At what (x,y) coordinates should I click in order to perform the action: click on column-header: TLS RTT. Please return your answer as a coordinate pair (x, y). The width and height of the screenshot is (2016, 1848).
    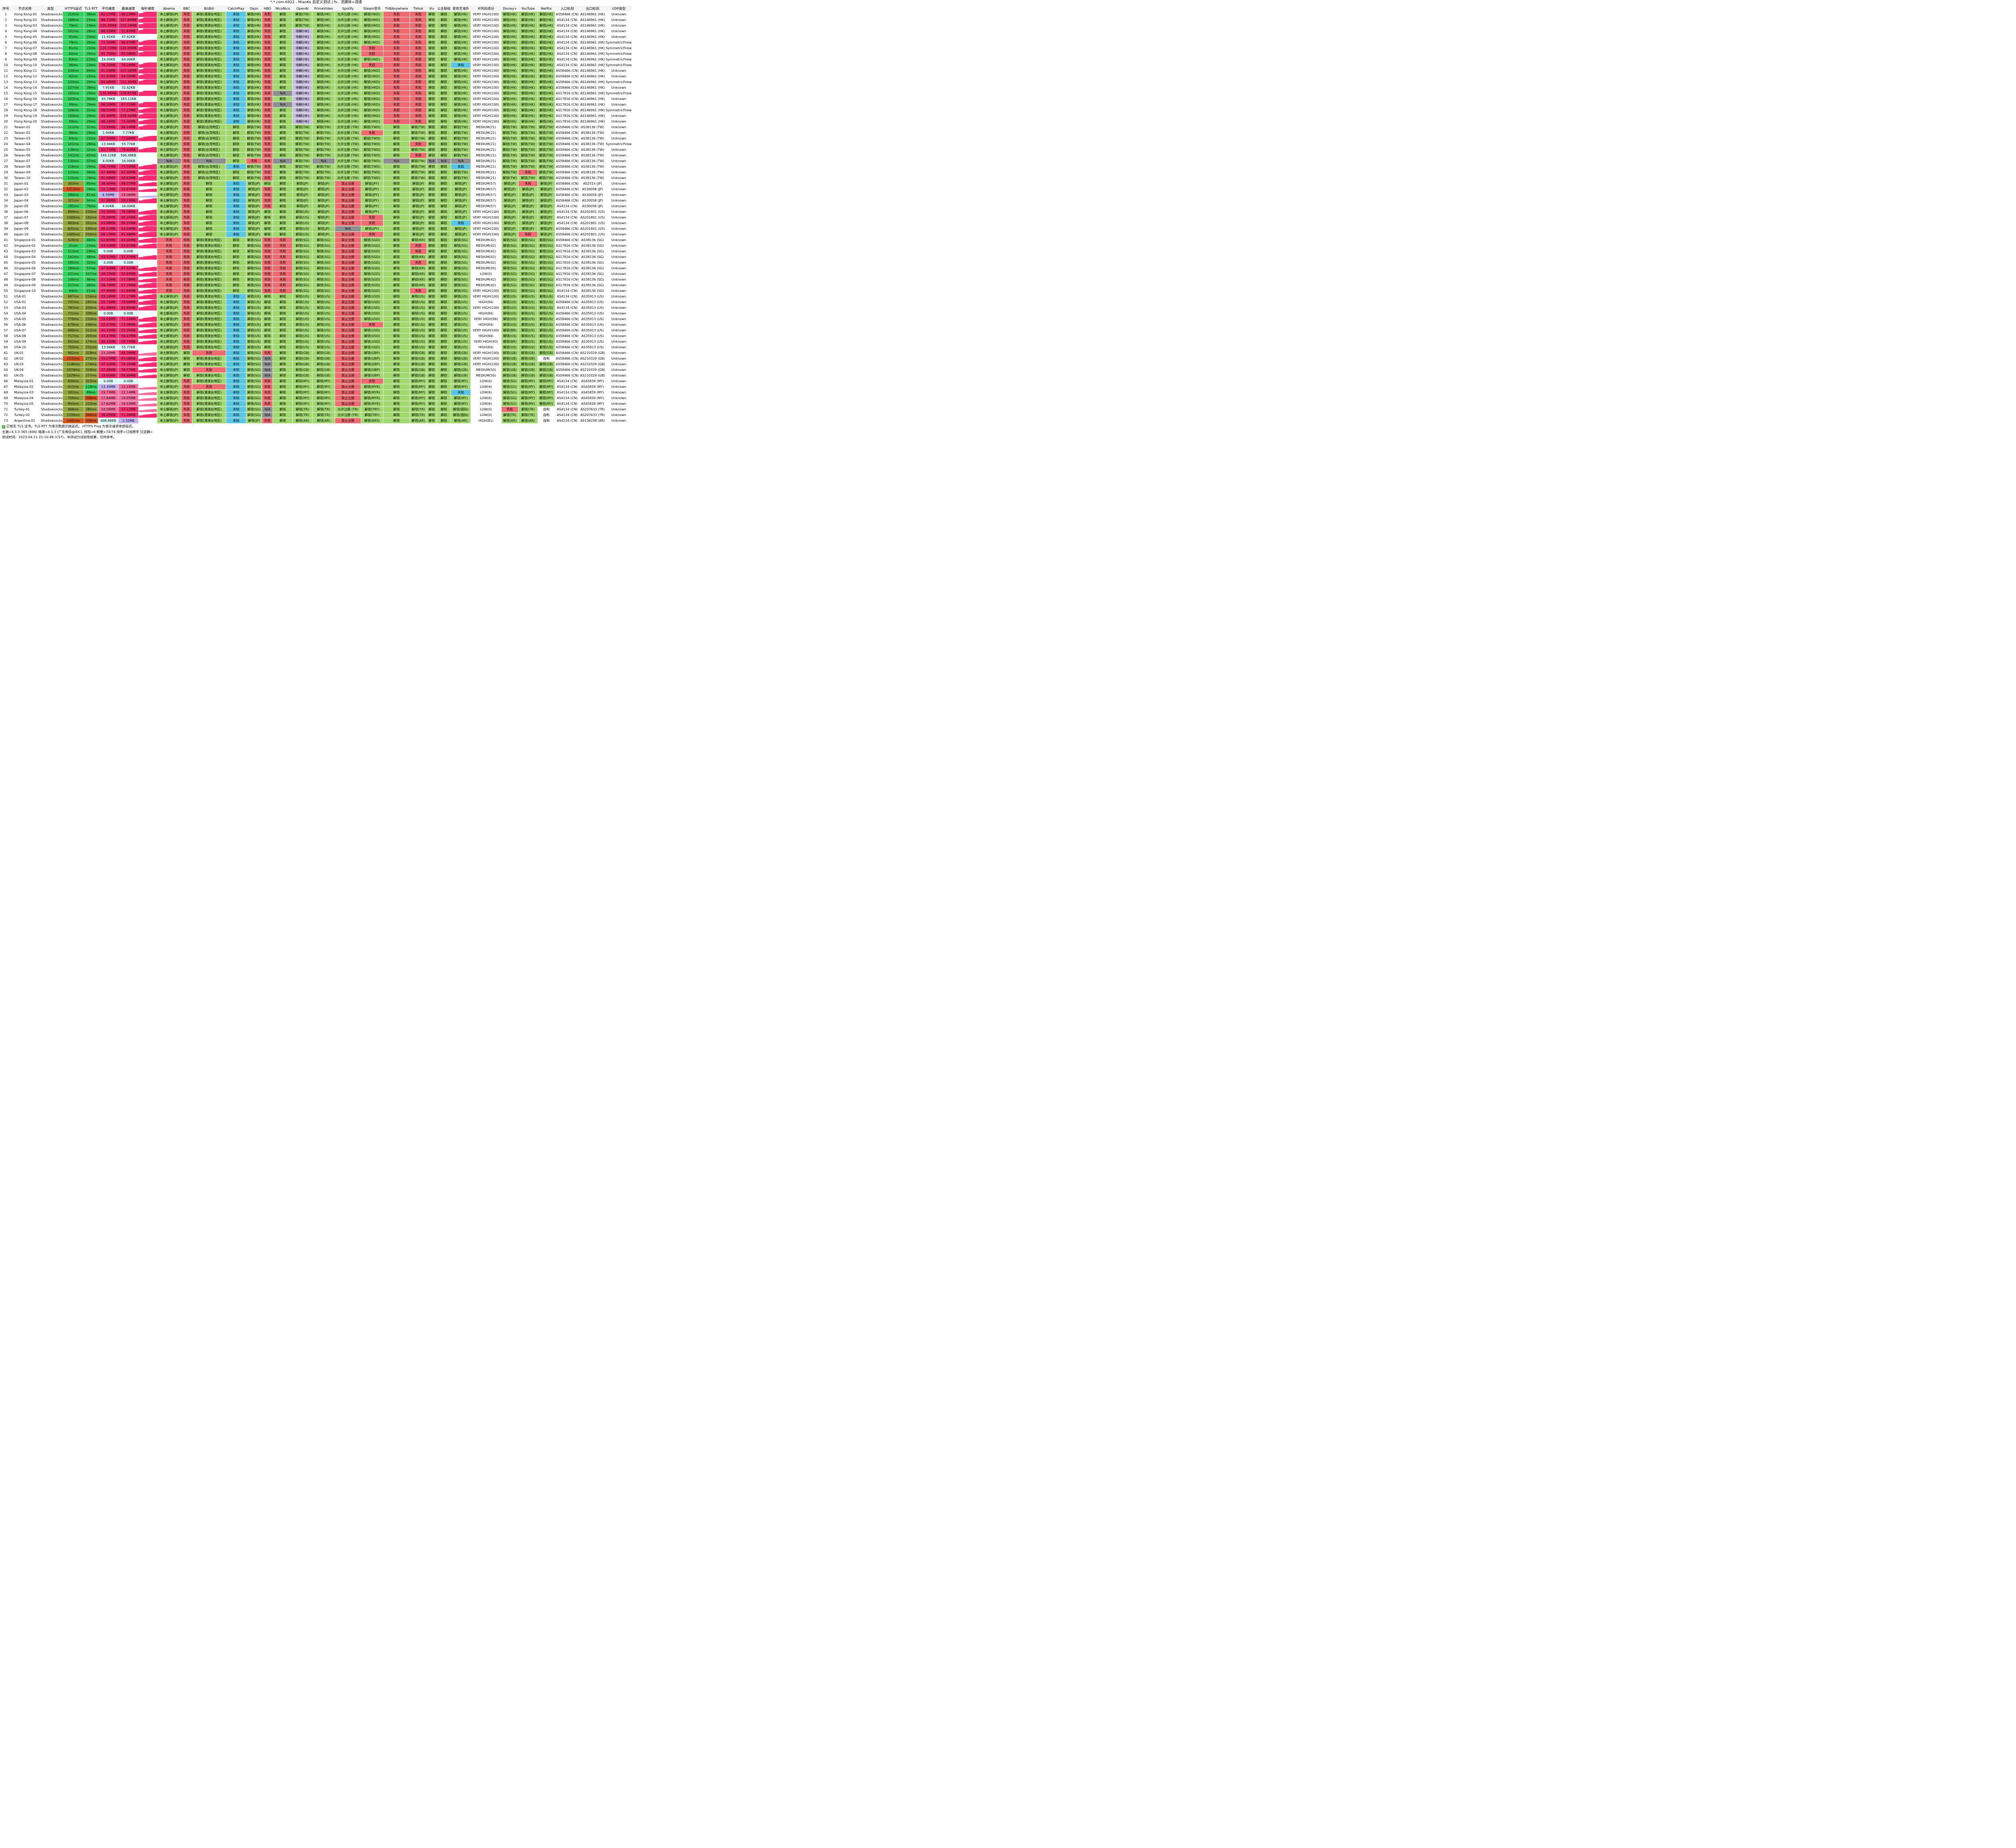
    Looking at the image, I should click on (91, 8).